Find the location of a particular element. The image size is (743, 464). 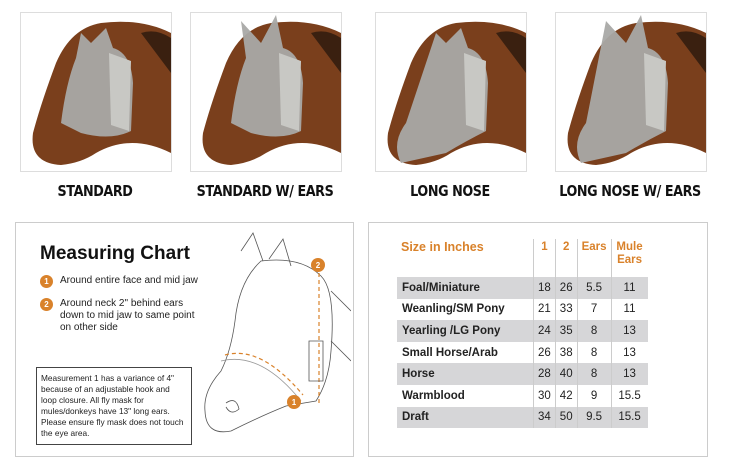

size-value-cell: 42 is located at coordinates (566, 395).